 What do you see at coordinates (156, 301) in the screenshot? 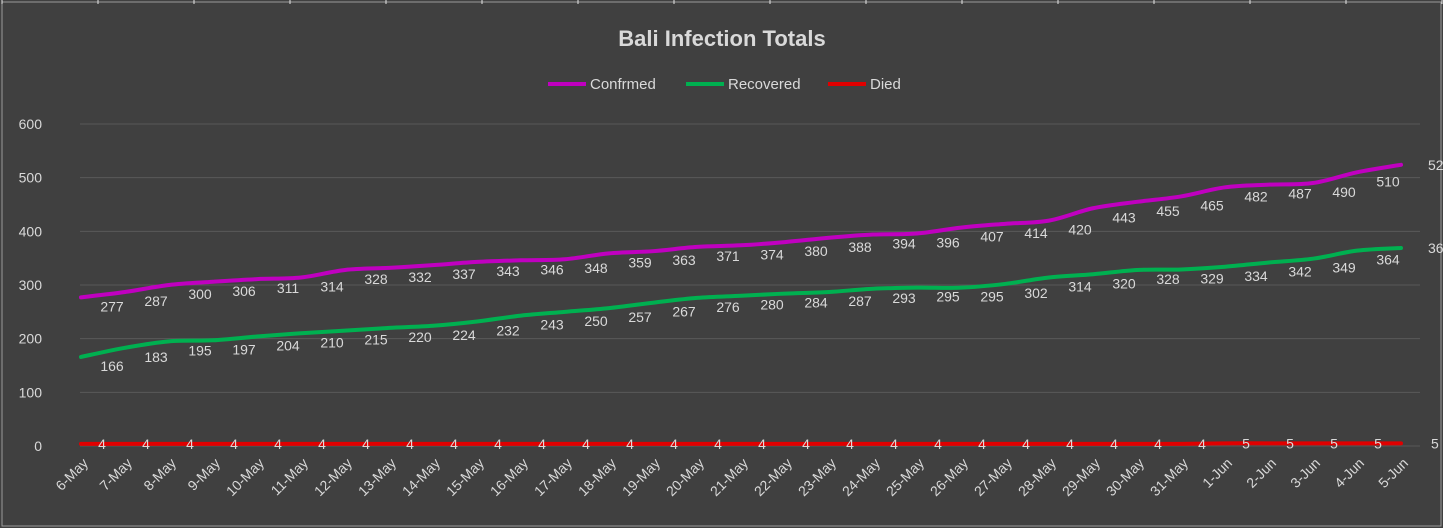
I see `data-label: 287` at bounding box center [156, 301].